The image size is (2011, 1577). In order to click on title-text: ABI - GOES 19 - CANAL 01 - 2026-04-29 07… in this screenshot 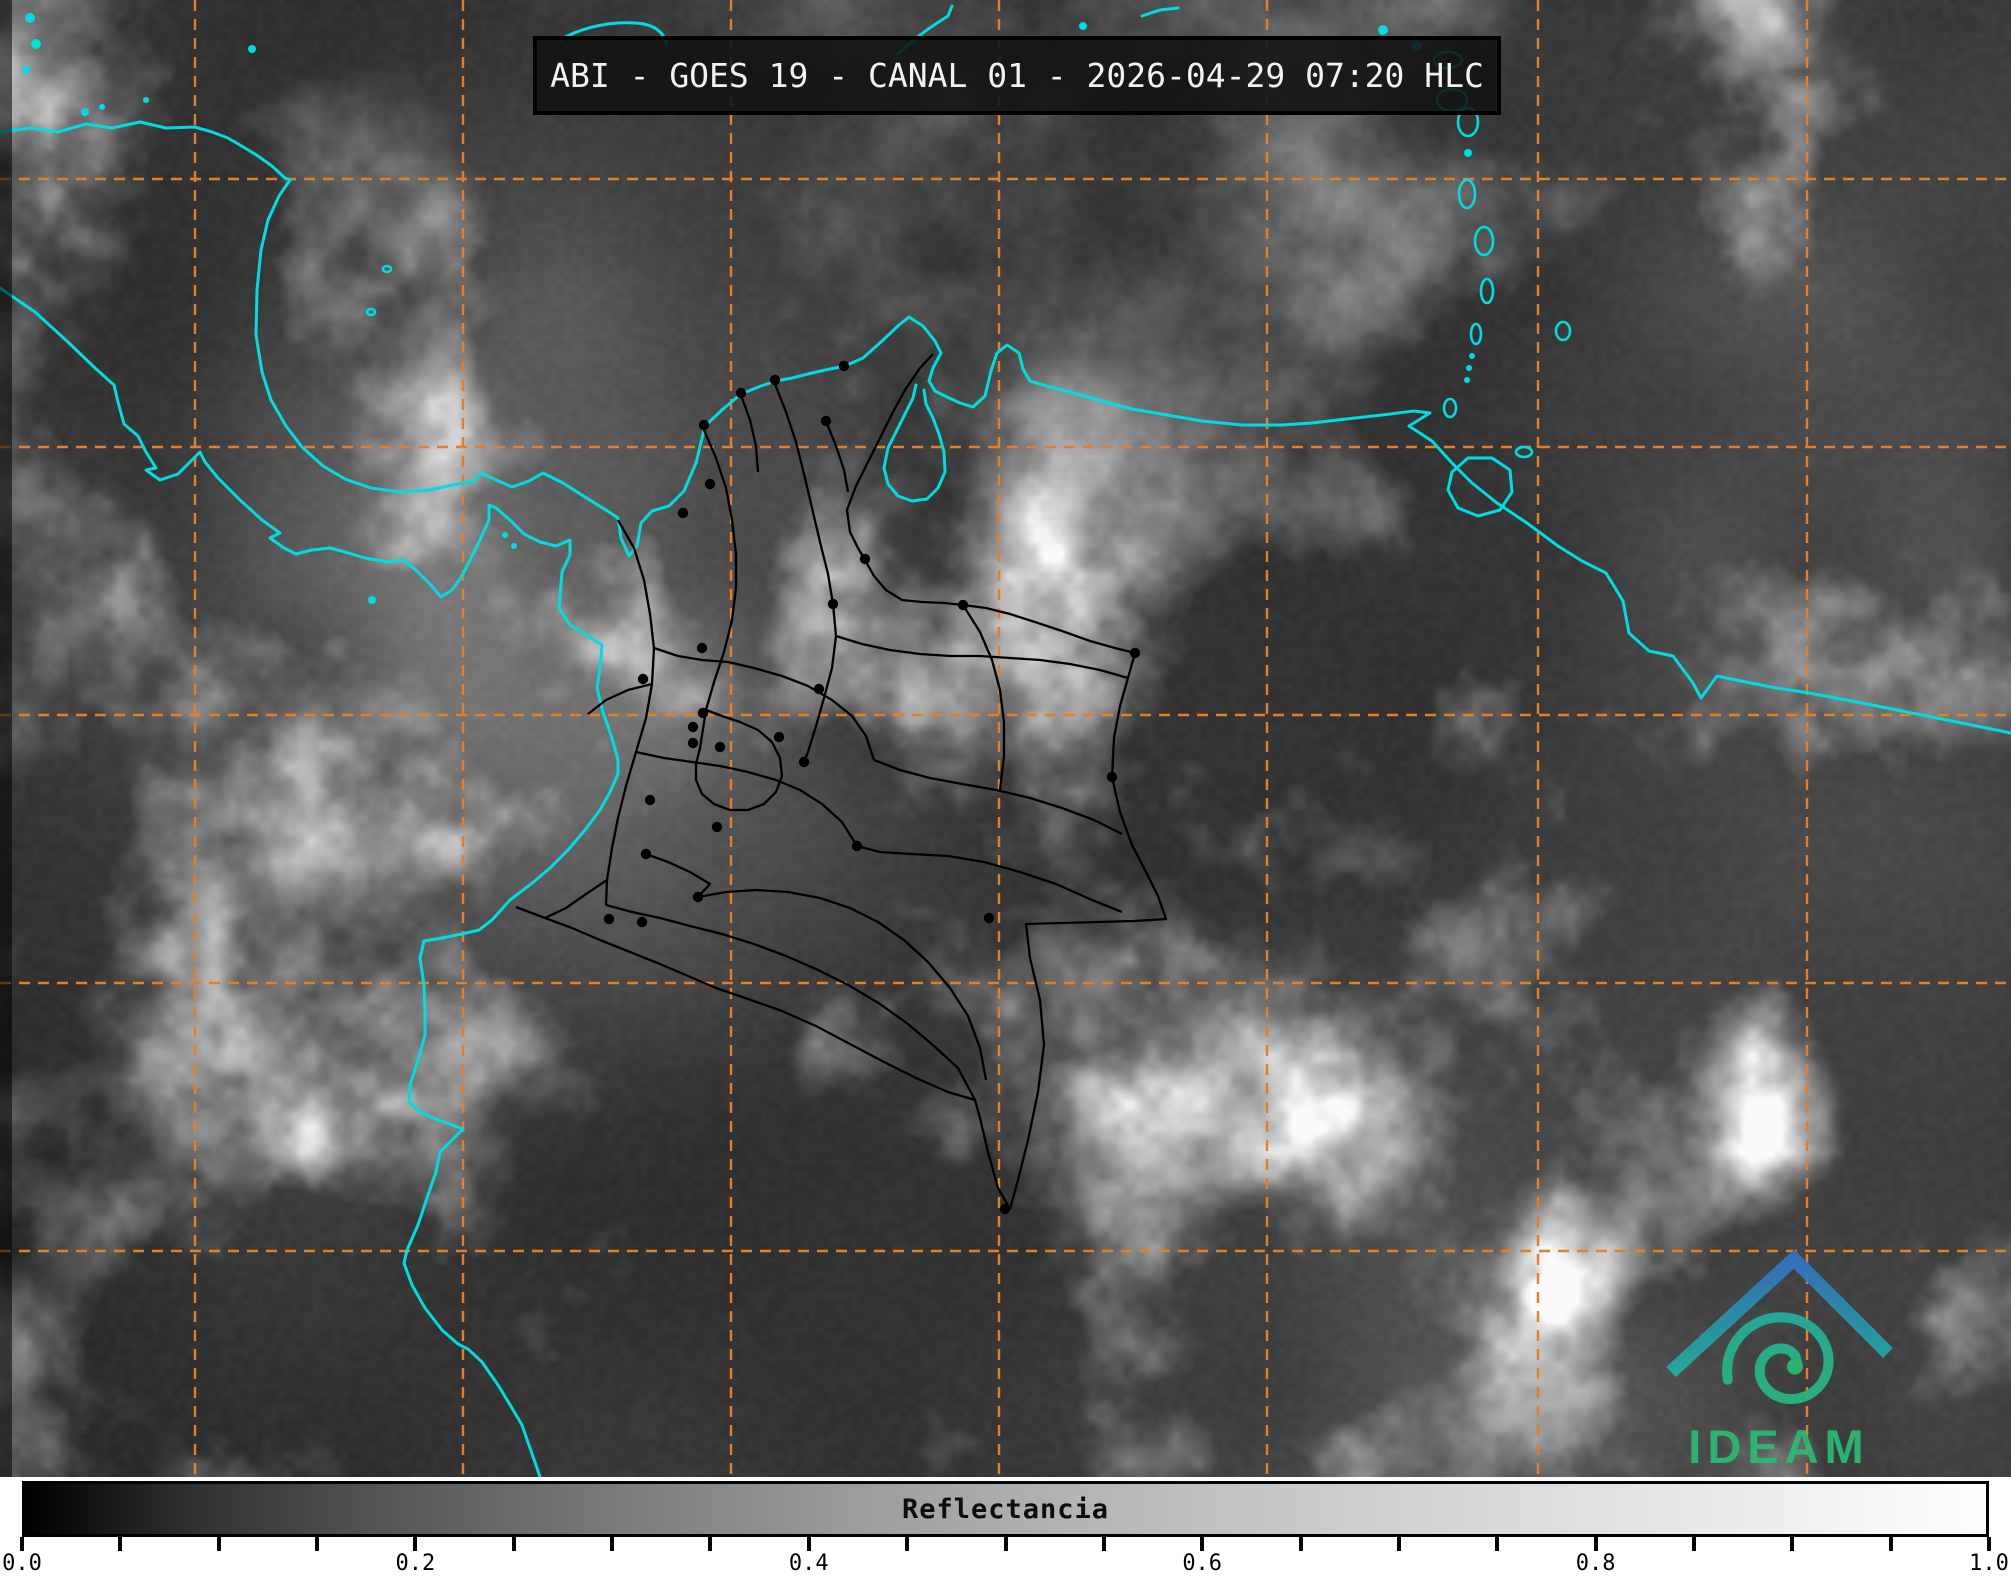, I will do `click(1017, 75)`.